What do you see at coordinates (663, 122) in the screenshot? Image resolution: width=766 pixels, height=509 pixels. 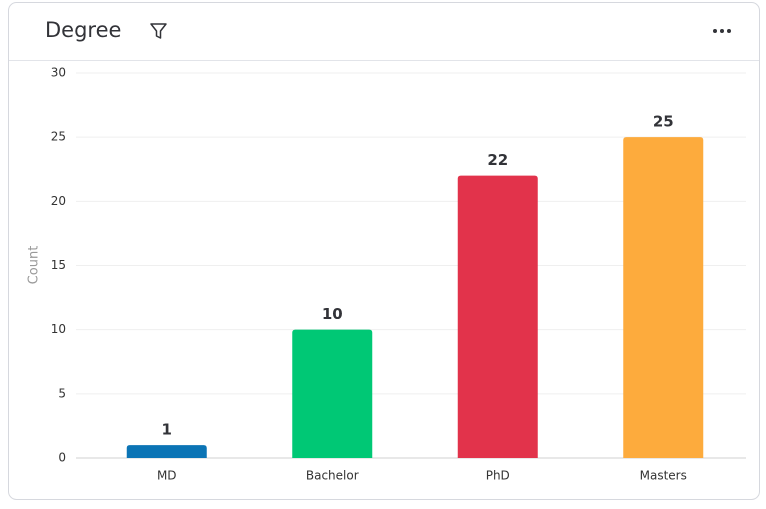 I see `value-label: 25` at bounding box center [663, 122].